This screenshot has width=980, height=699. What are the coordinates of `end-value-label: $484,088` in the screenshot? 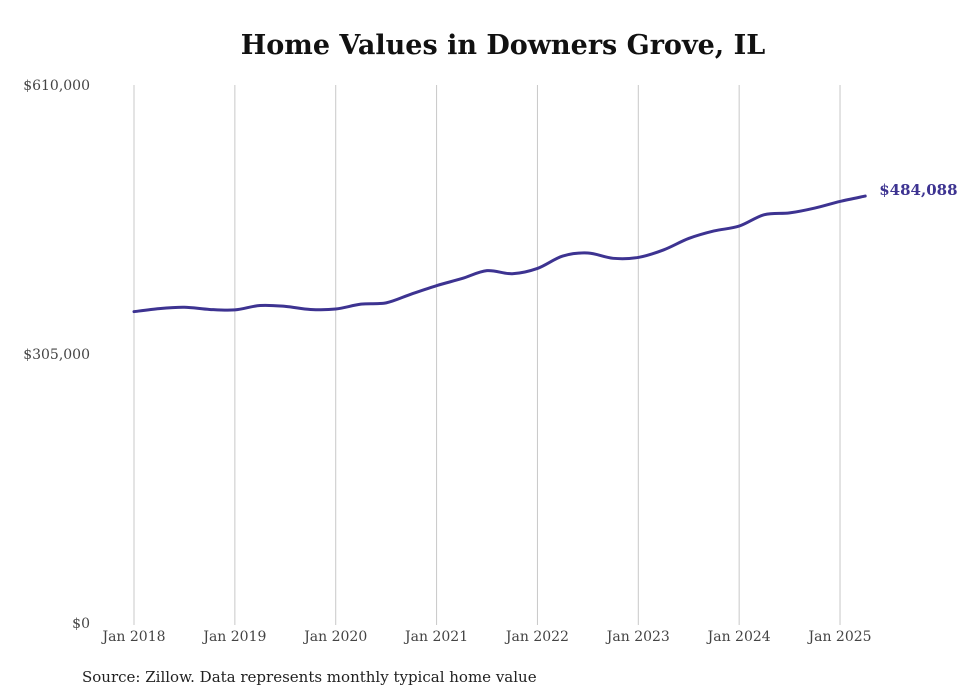 It's located at (918, 190).